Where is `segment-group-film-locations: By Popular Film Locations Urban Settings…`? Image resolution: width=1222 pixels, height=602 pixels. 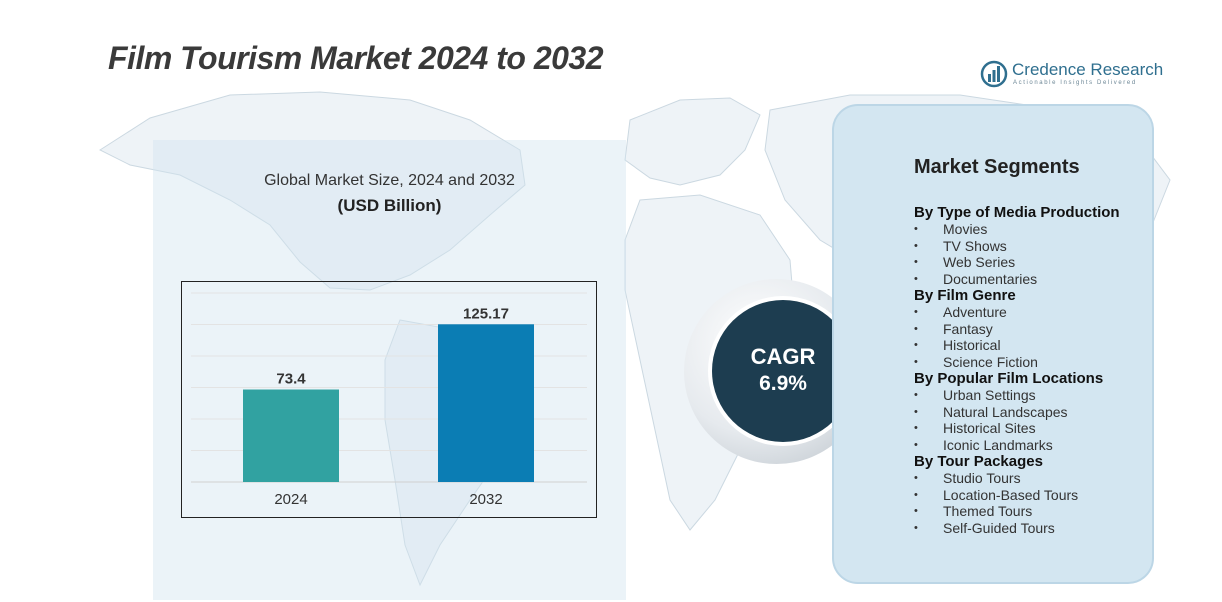 segment-group-film-locations: By Popular Film Locations Urban Settings… is located at coordinates (1032, 411).